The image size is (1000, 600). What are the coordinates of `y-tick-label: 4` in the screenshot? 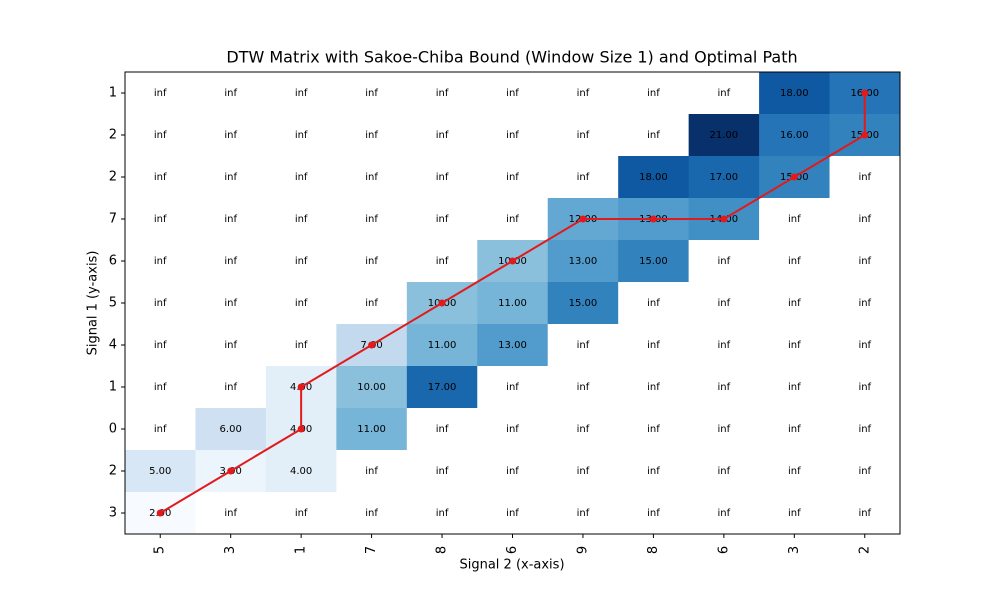 It's located at (113, 345).